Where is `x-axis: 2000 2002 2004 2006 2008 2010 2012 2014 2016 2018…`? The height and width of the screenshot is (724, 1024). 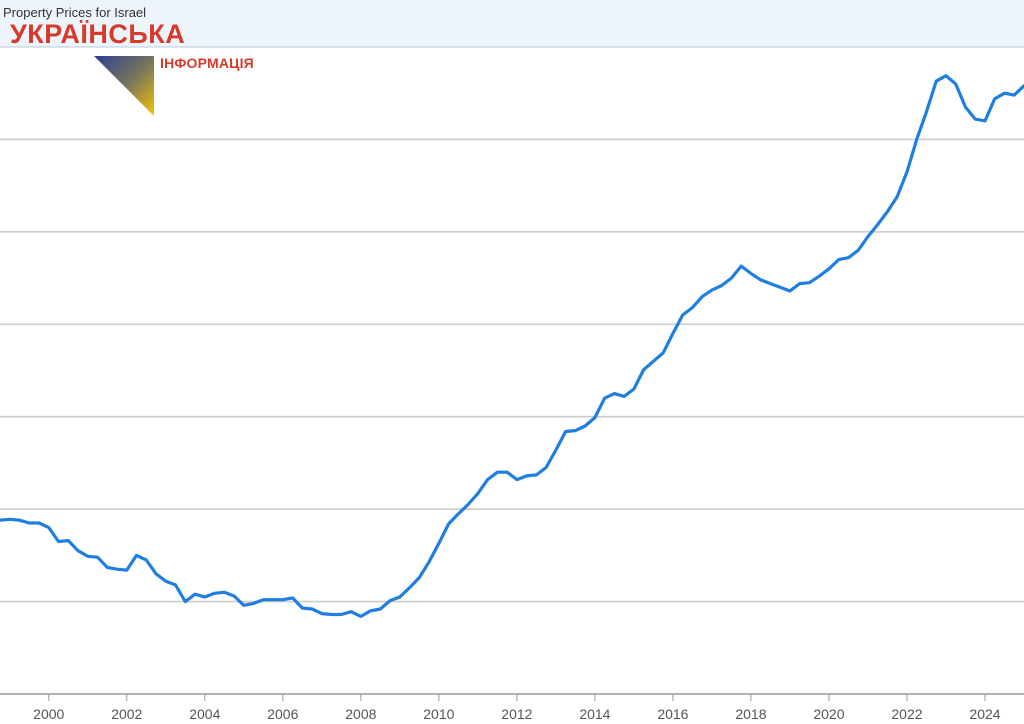 x-axis: 2000 2002 2004 2006 2008 2010 2012 2014 2016 2018… is located at coordinates (512, 707).